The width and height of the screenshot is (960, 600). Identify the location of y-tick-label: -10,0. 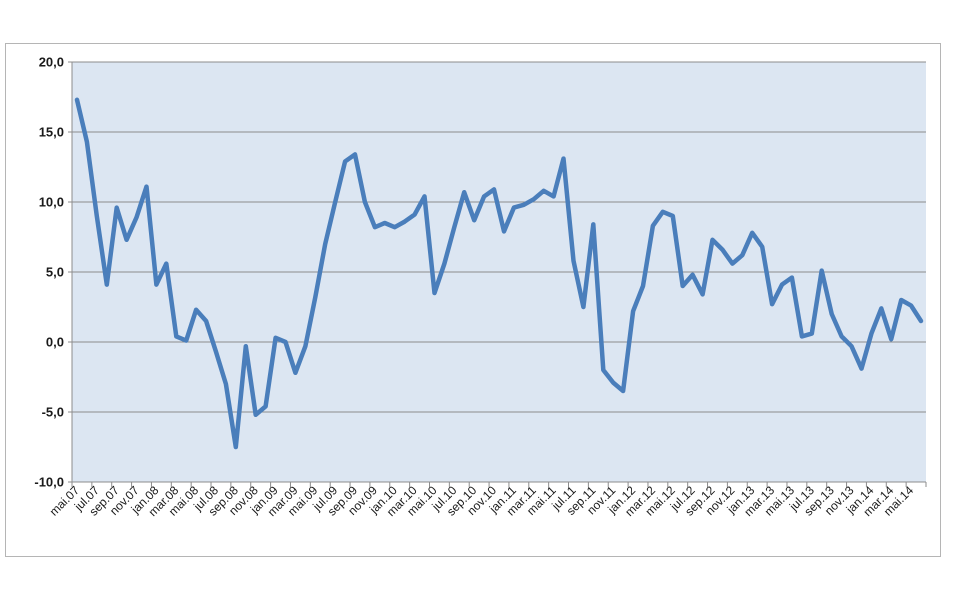
(49, 482).